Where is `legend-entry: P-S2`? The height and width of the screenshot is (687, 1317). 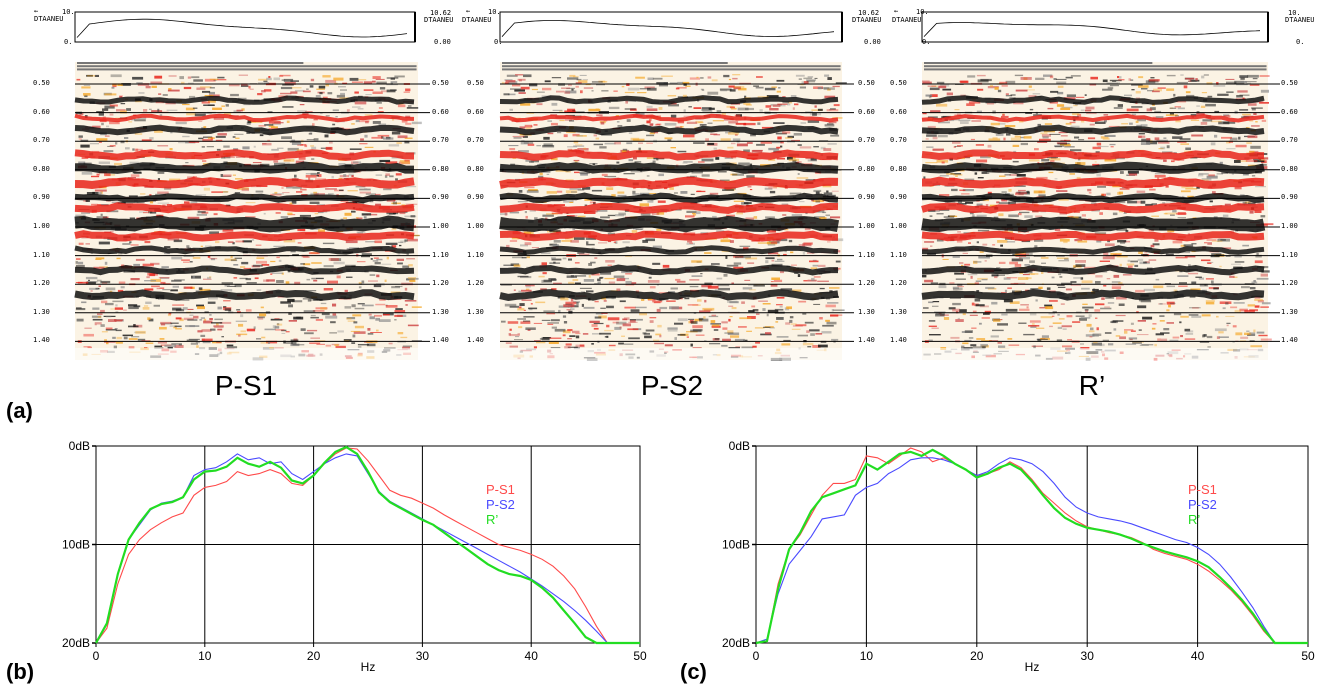
legend-entry: P-S2 is located at coordinates (500, 504).